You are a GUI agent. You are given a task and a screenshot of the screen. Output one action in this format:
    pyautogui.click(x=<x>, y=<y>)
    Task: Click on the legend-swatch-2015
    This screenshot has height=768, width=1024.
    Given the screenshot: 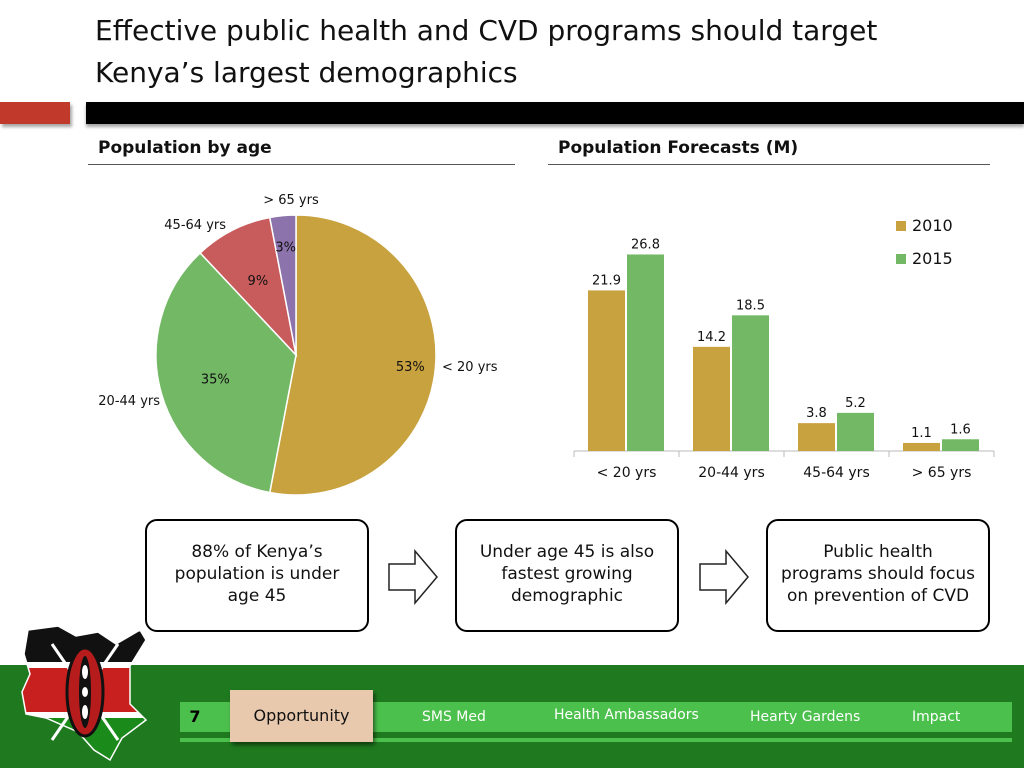 What is the action you would take?
    pyautogui.click(x=901, y=259)
    